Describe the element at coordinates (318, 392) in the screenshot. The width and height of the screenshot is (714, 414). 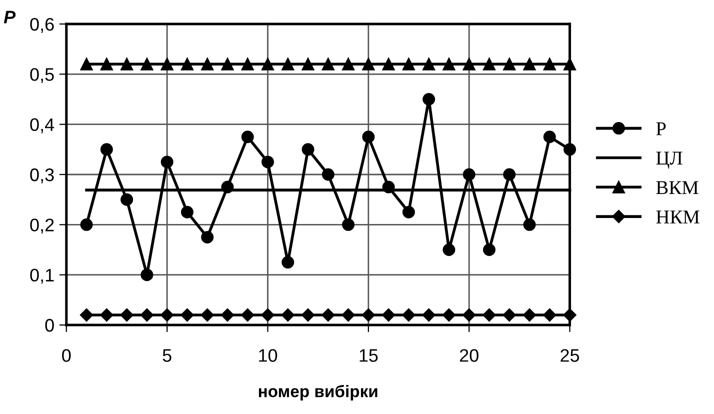
I see `x-axis-title: номер вибірки` at that location.